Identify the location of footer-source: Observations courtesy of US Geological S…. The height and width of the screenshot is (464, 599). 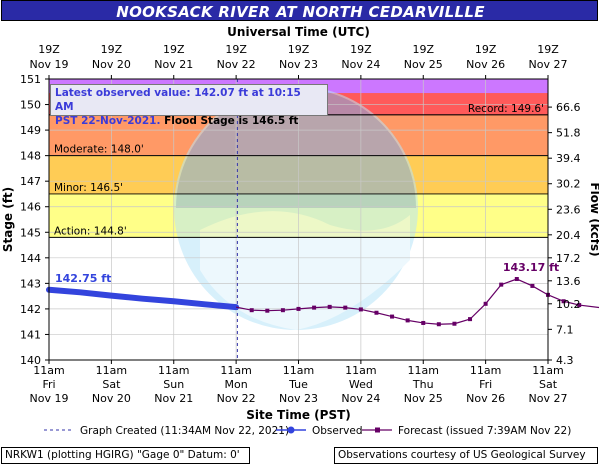
(466, 455).